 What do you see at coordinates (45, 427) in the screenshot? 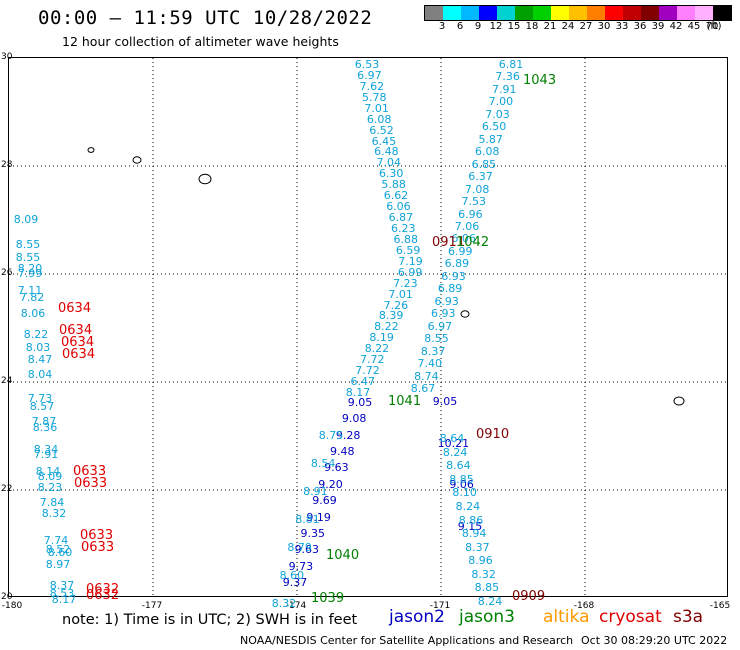
I see `wave-height-value: 8.36` at bounding box center [45, 427].